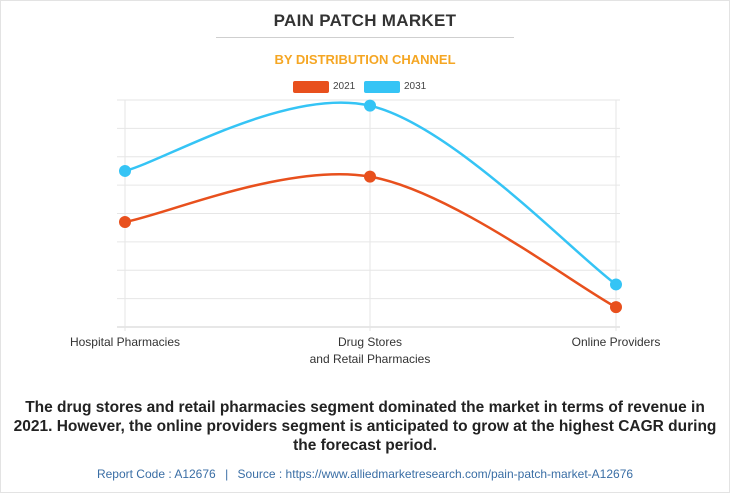  What do you see at coordinates (370, 359) in the screenshot?
I see `x-tick-label-line: and Retail Pharmacies` at bounding box center [370, 359].